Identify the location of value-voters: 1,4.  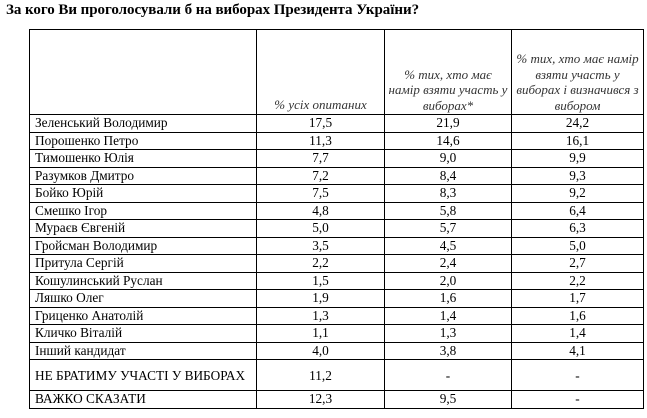
(448, 315).